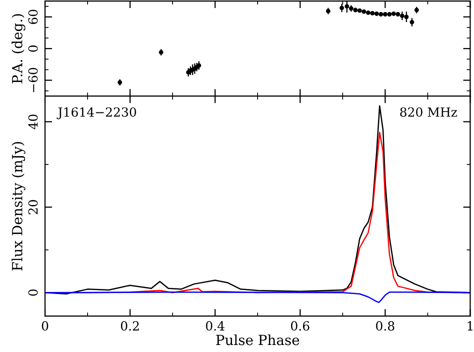 The height and width of the screenshot is (352, 474). Describe the element at coordinates (33, 207) in the screenshot. I see `y-tick-label: 20` at that location.